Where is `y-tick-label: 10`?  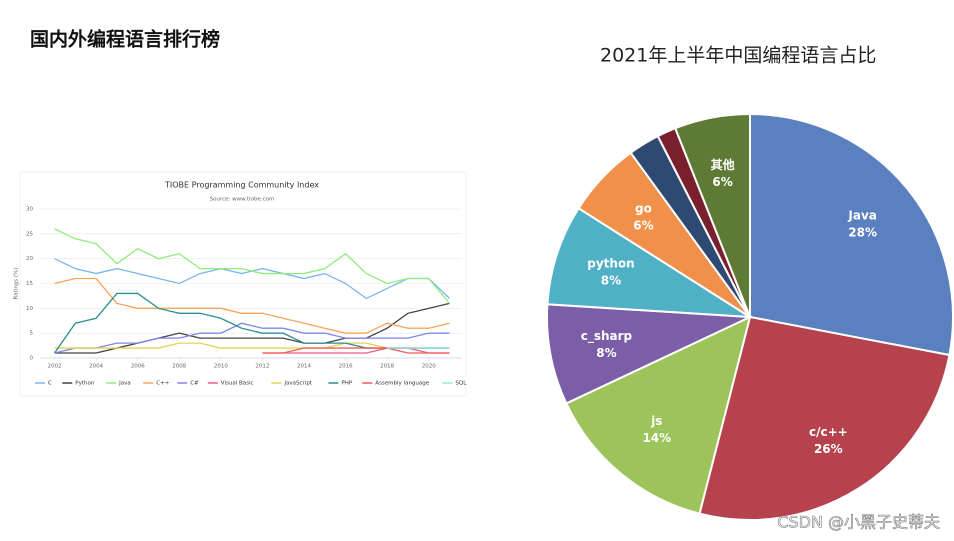 y-tick-label: 10 is located at coordinates (29, 309).